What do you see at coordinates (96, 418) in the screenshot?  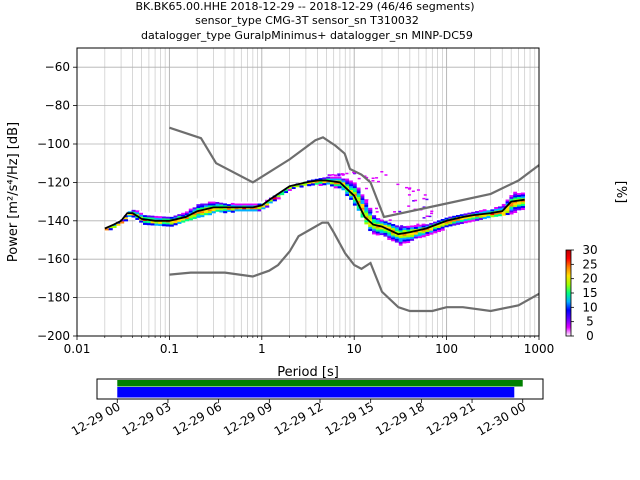 I see `coverage-tick-label: 12-29 00` at bounding box center [96, 418].